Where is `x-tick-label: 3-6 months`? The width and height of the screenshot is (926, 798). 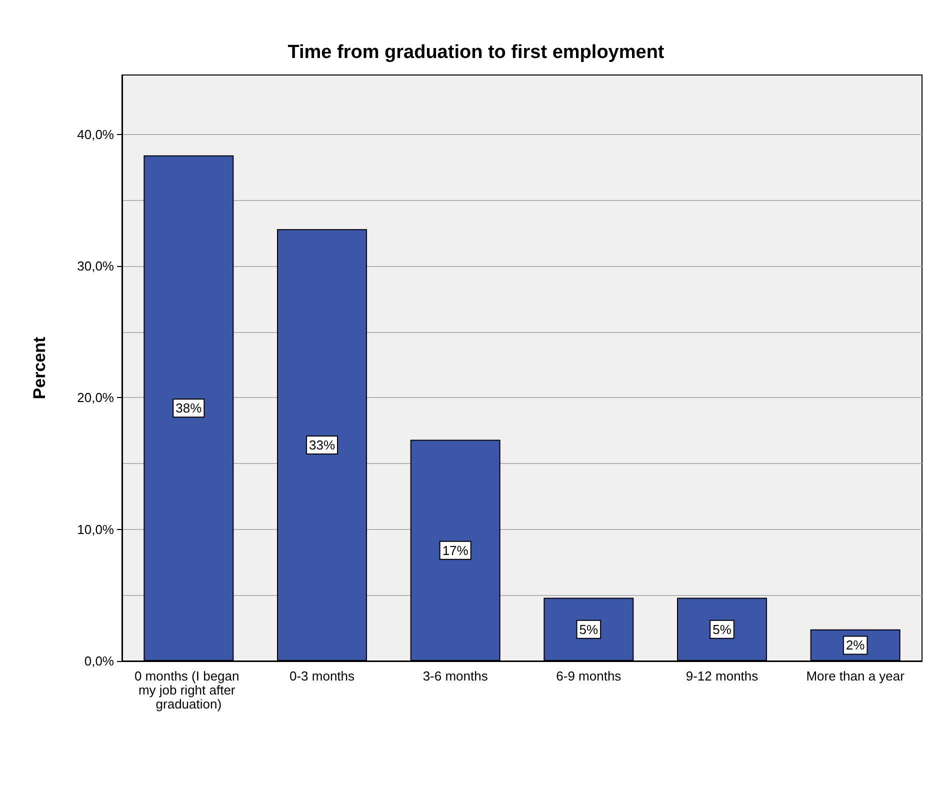 x-tick-label: 3-6 months is located at coordinates (455, 676).